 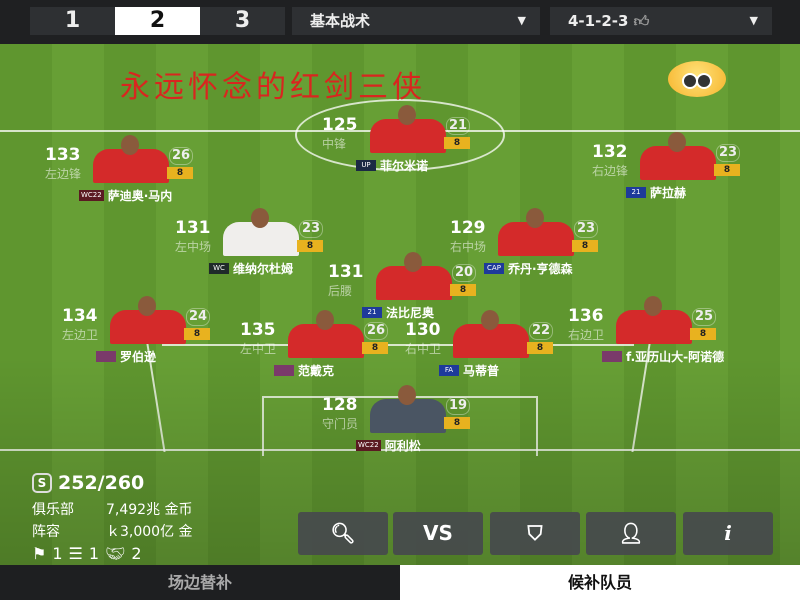 I want to click on player-card-lm: 131 左中场 23 8 WC 维纳尔杜姆, so click(x=249, y=248).